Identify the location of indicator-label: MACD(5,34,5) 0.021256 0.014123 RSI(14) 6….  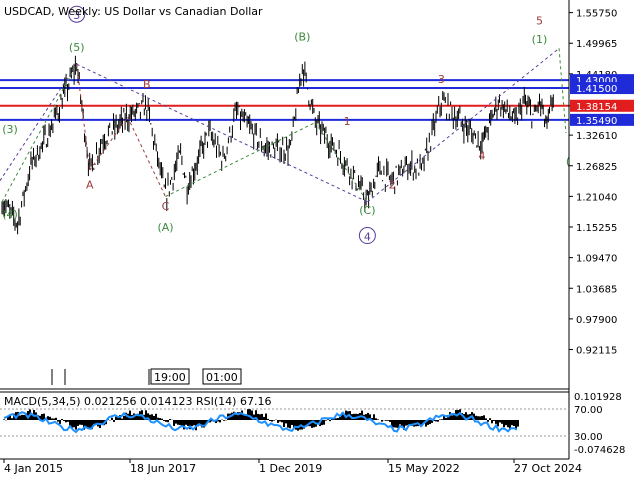
(137, 401).